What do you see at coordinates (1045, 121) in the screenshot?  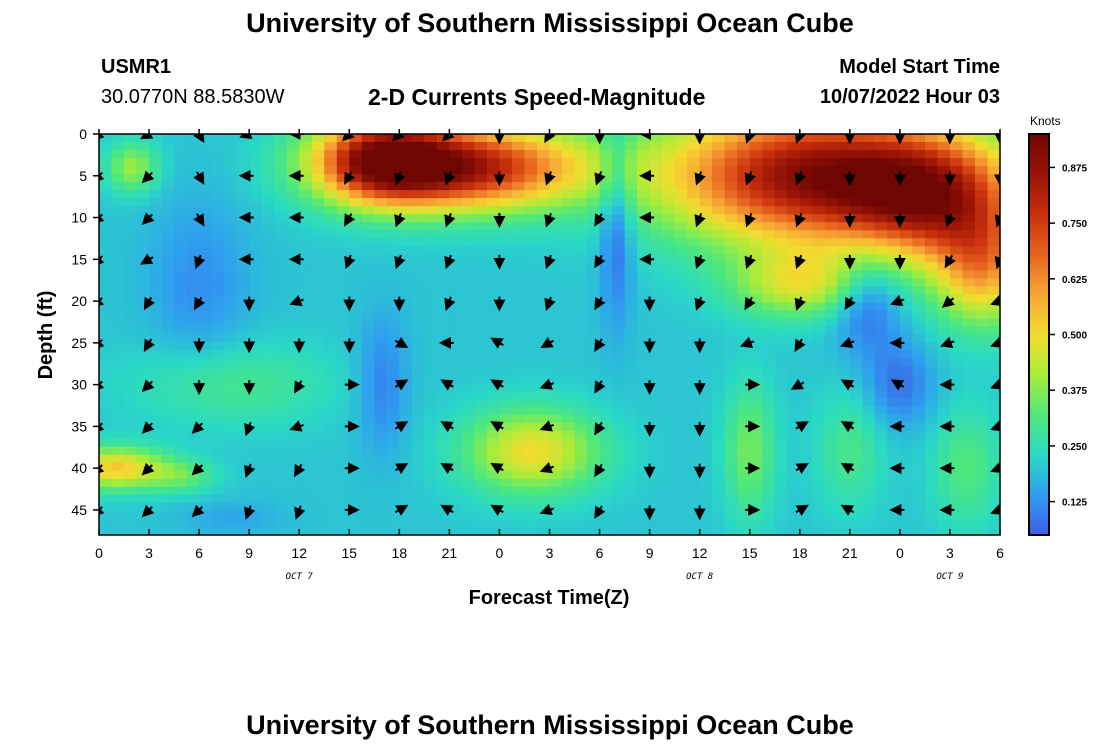 I see `colorbar-unit: Knots` at bounding box center [1045, 121].